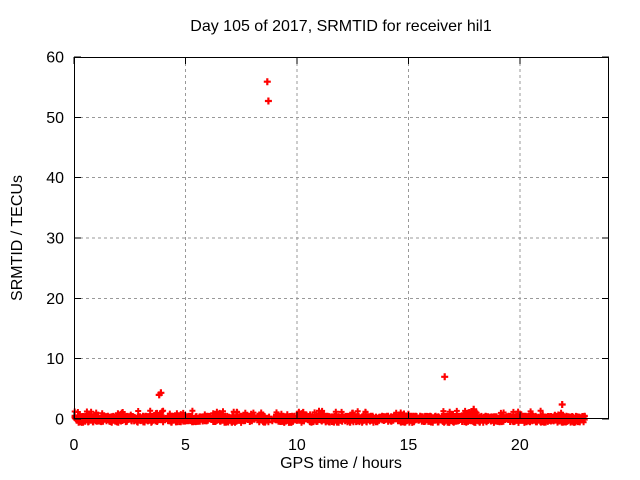 The width and height of the screenshot is (640, 480). I want to click on y-tick-label: 50, so click(55, 118).